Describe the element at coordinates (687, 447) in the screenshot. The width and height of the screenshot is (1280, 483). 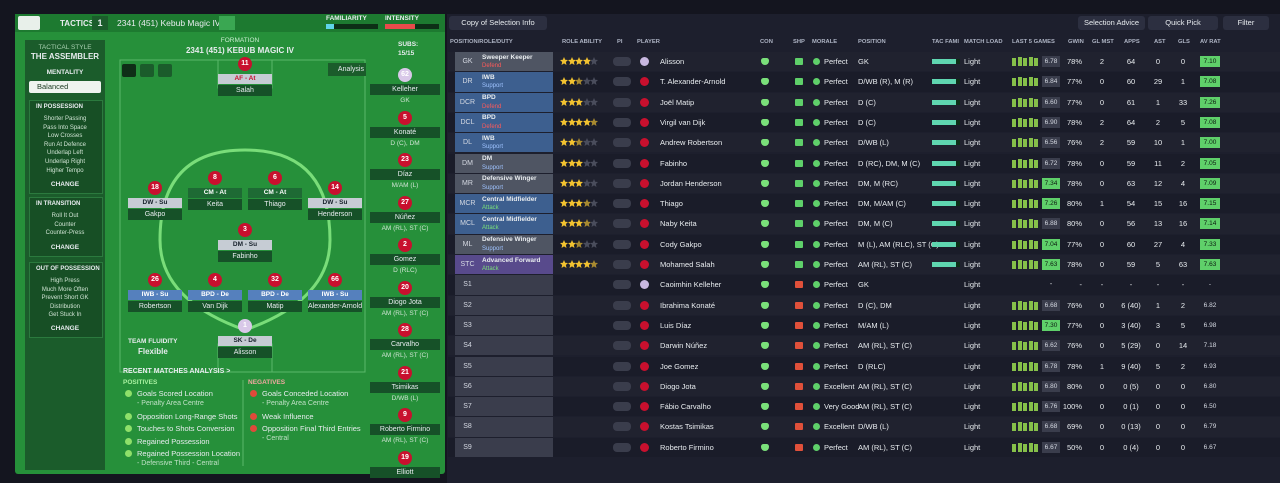
I see `player-name: Roberto Firmino` at that location.